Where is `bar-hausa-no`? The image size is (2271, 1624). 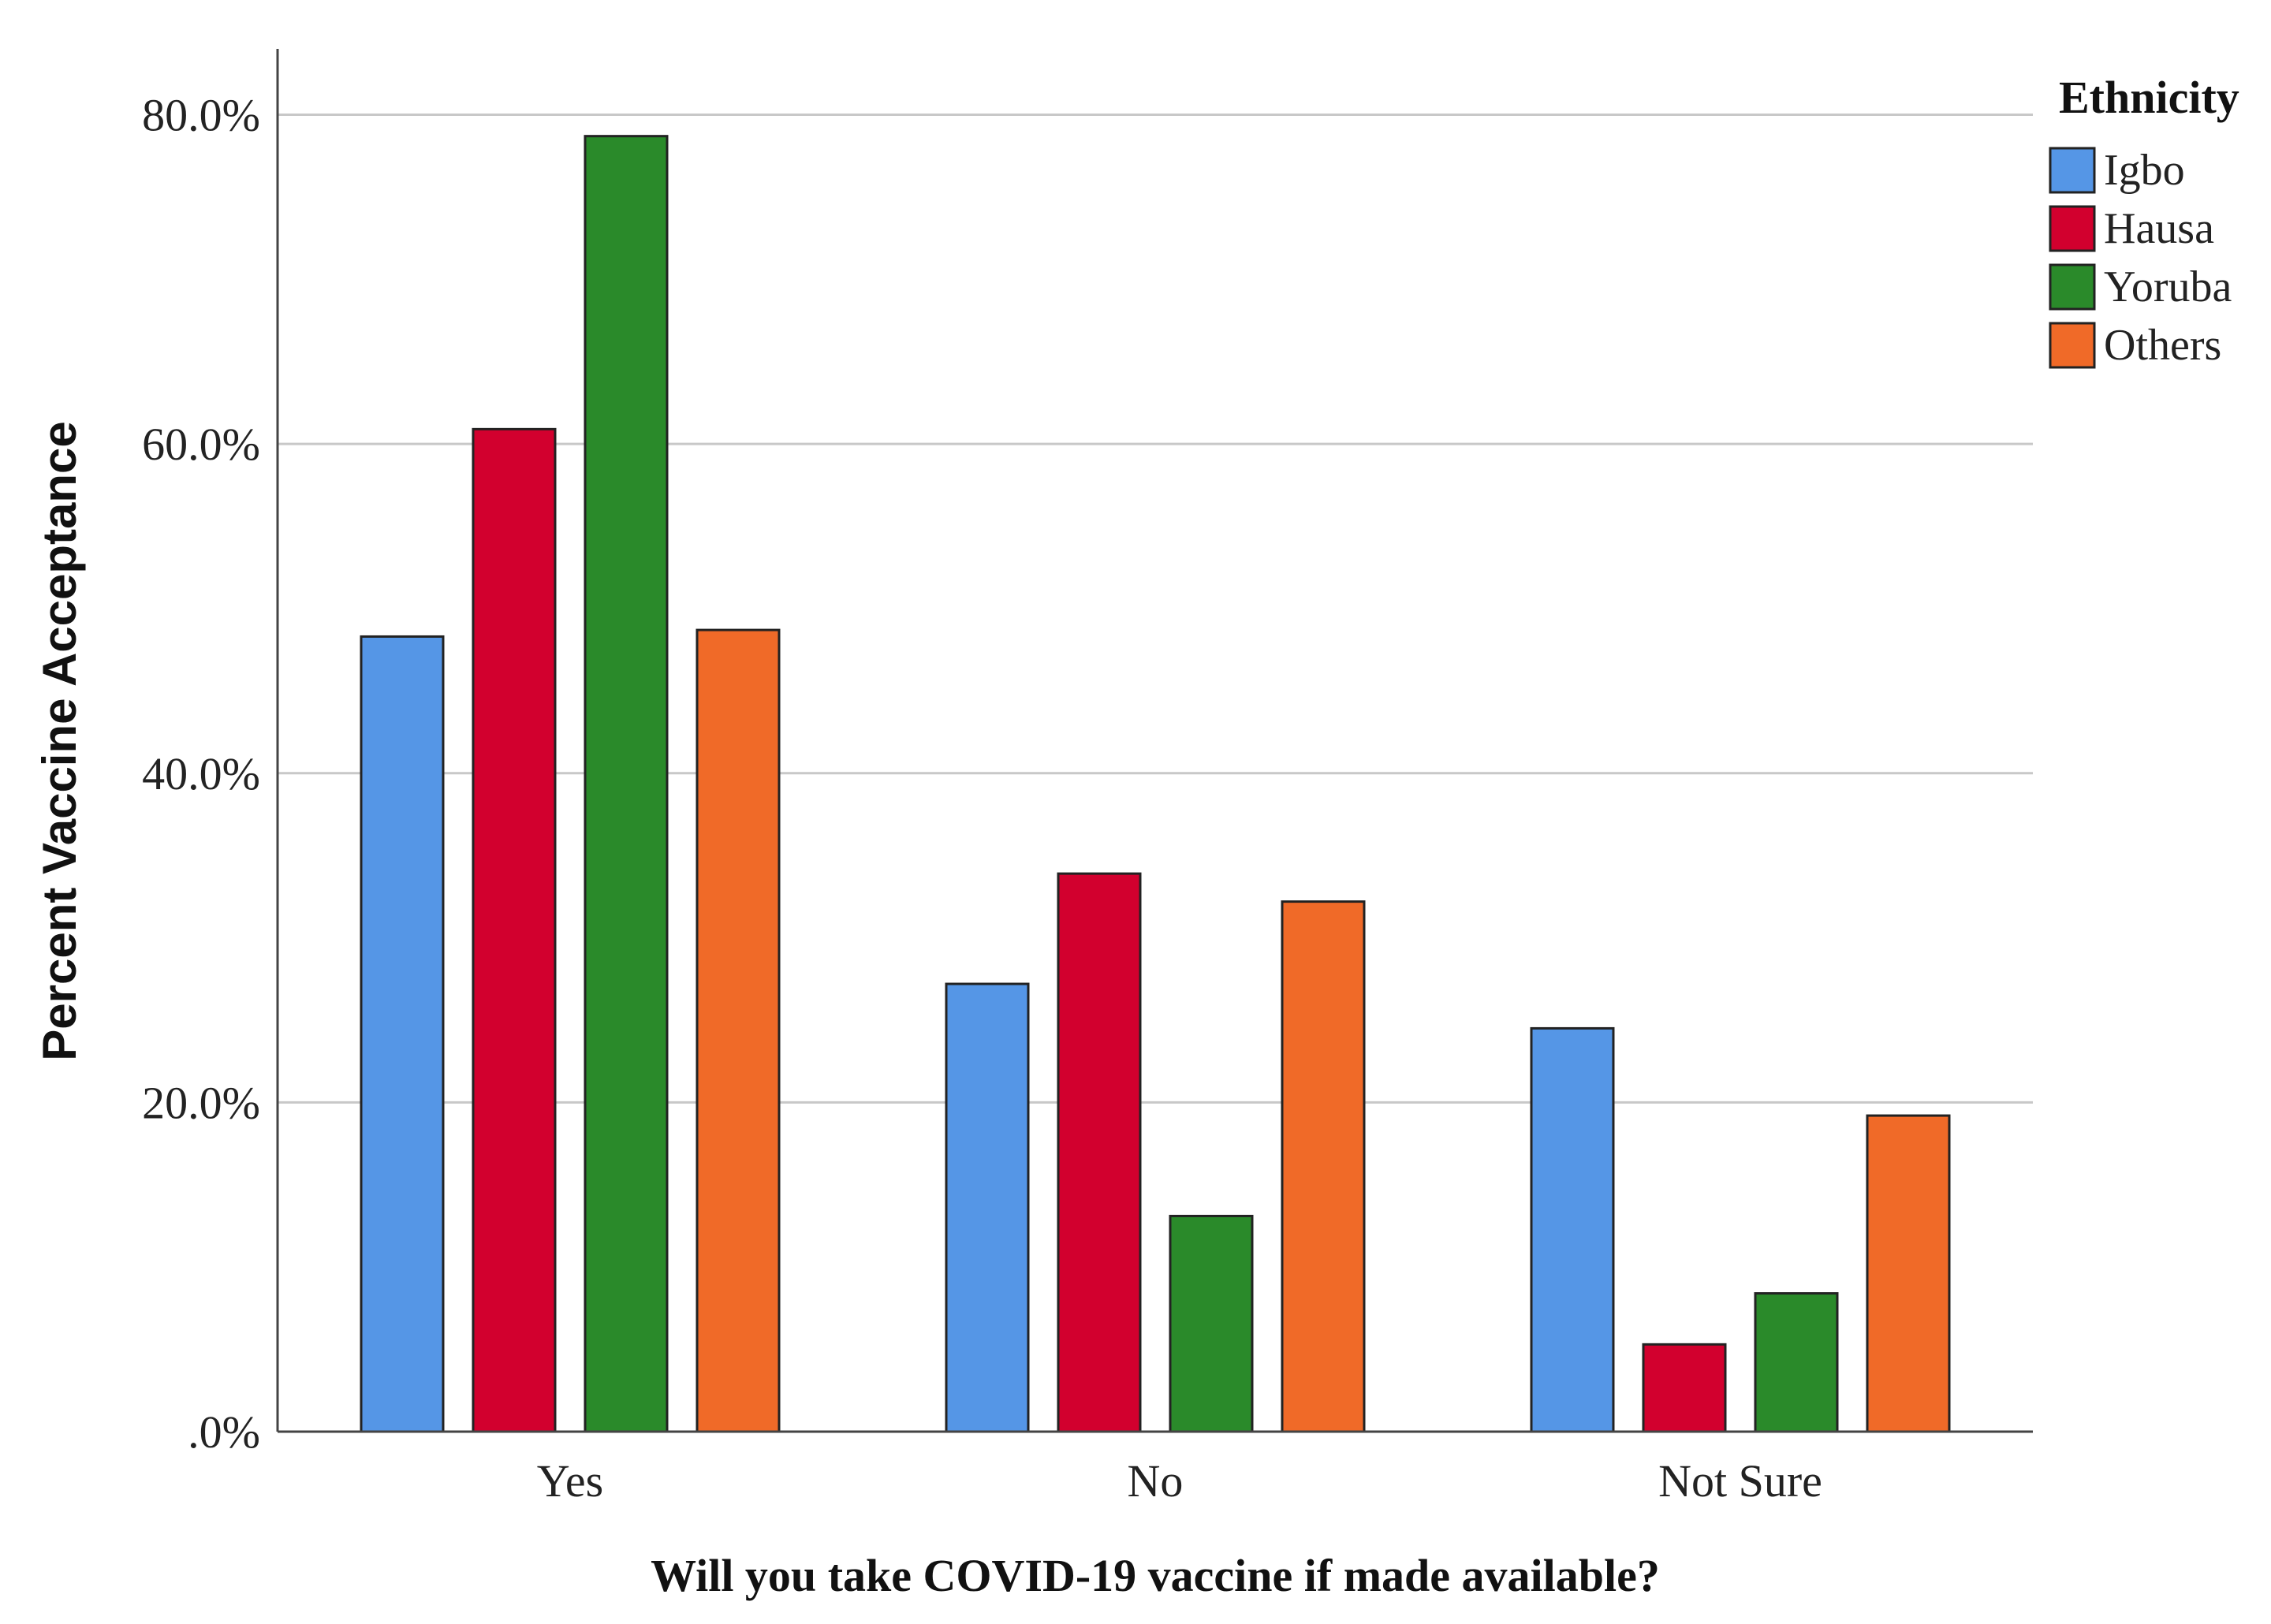
bar-hausa-no is located at coordinates (1099, 1152).